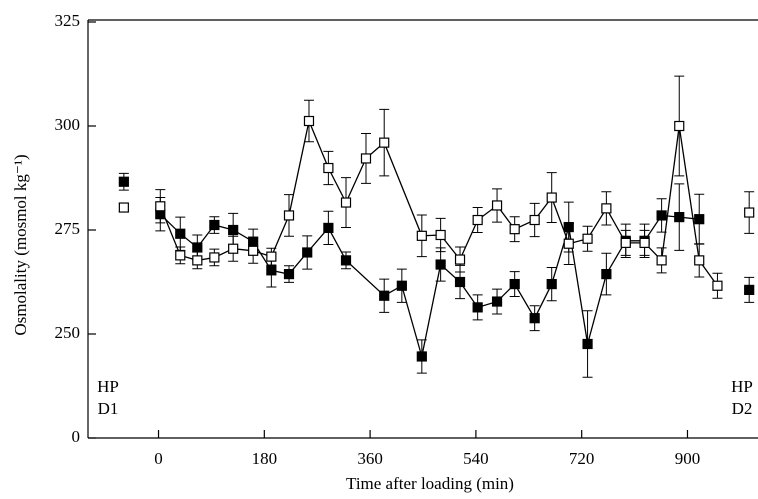 The height and width of the screenshot is (499, 758). I want to click on y-tick-label: 300, so click(68, 124).